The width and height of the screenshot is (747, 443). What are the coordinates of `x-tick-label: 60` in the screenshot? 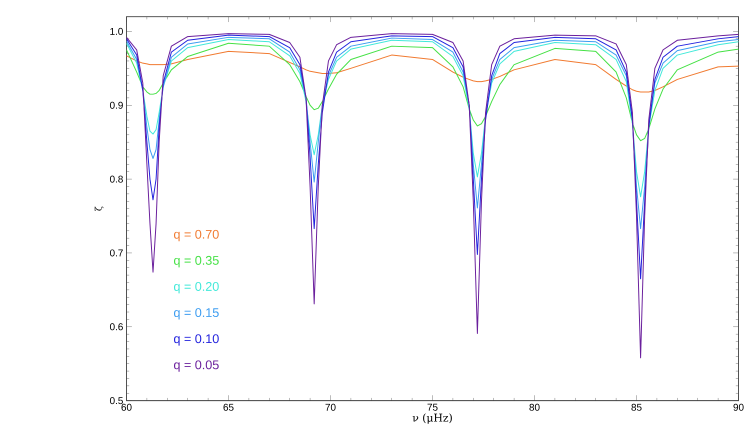 It's located at (127, 407).